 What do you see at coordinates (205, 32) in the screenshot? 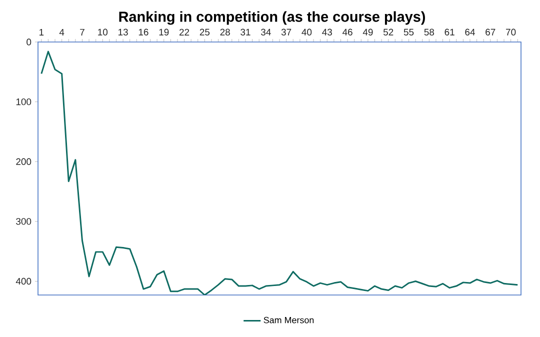
I see `x-tick-label: 25` at bounding box center [205, 32].